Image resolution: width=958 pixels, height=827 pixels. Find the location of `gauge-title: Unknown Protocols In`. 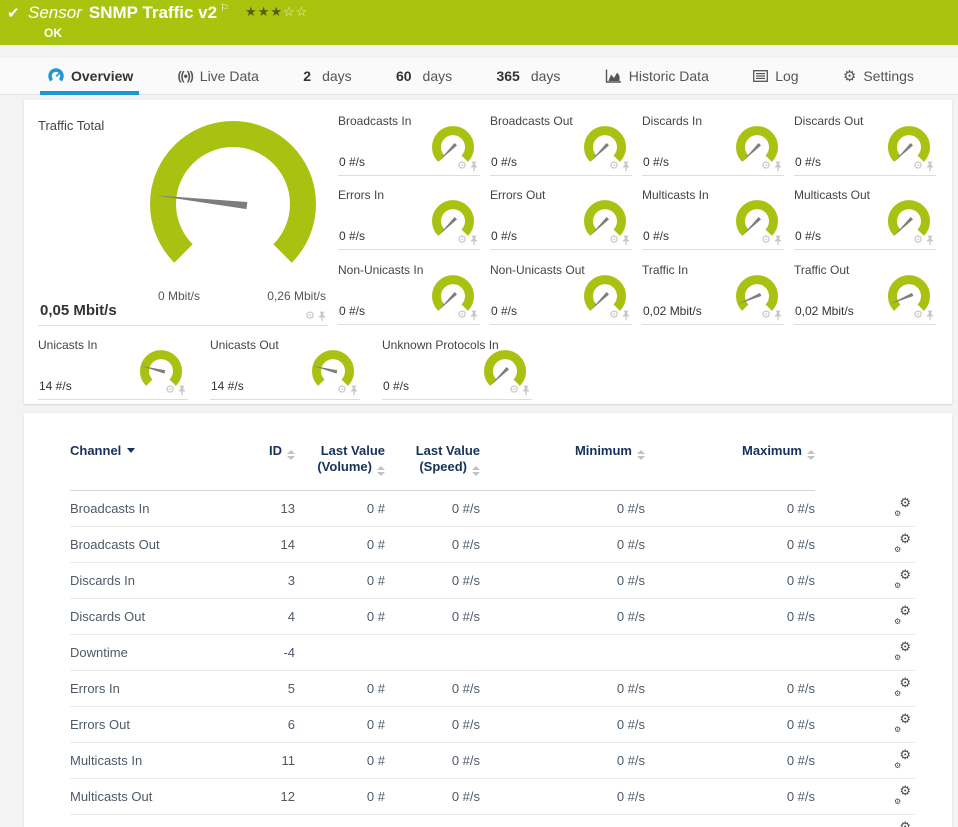

gauge-title: Unknown Protocols In is located at coordinates (440, 345).